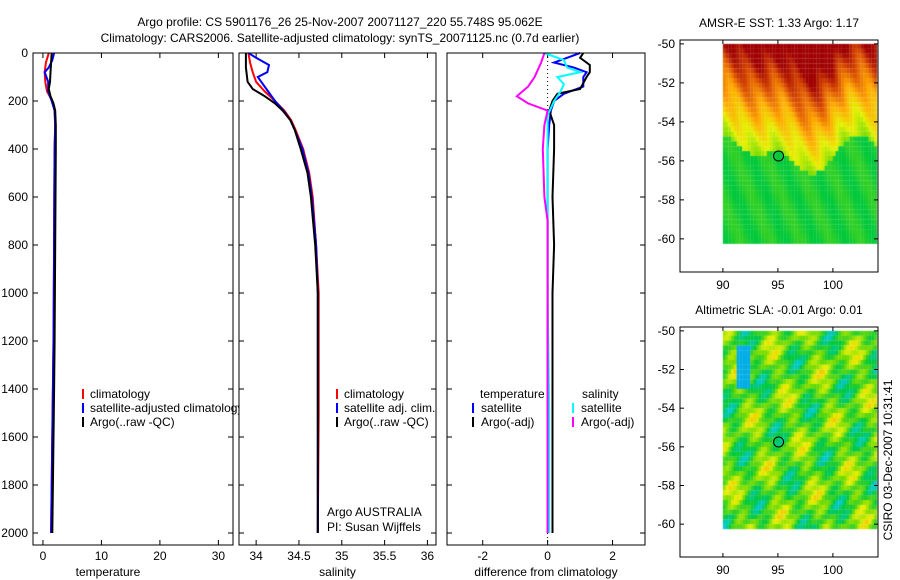 This screenshot has width=900, height=580. I want to click on x-tick-label: 36, so click(428, 556).